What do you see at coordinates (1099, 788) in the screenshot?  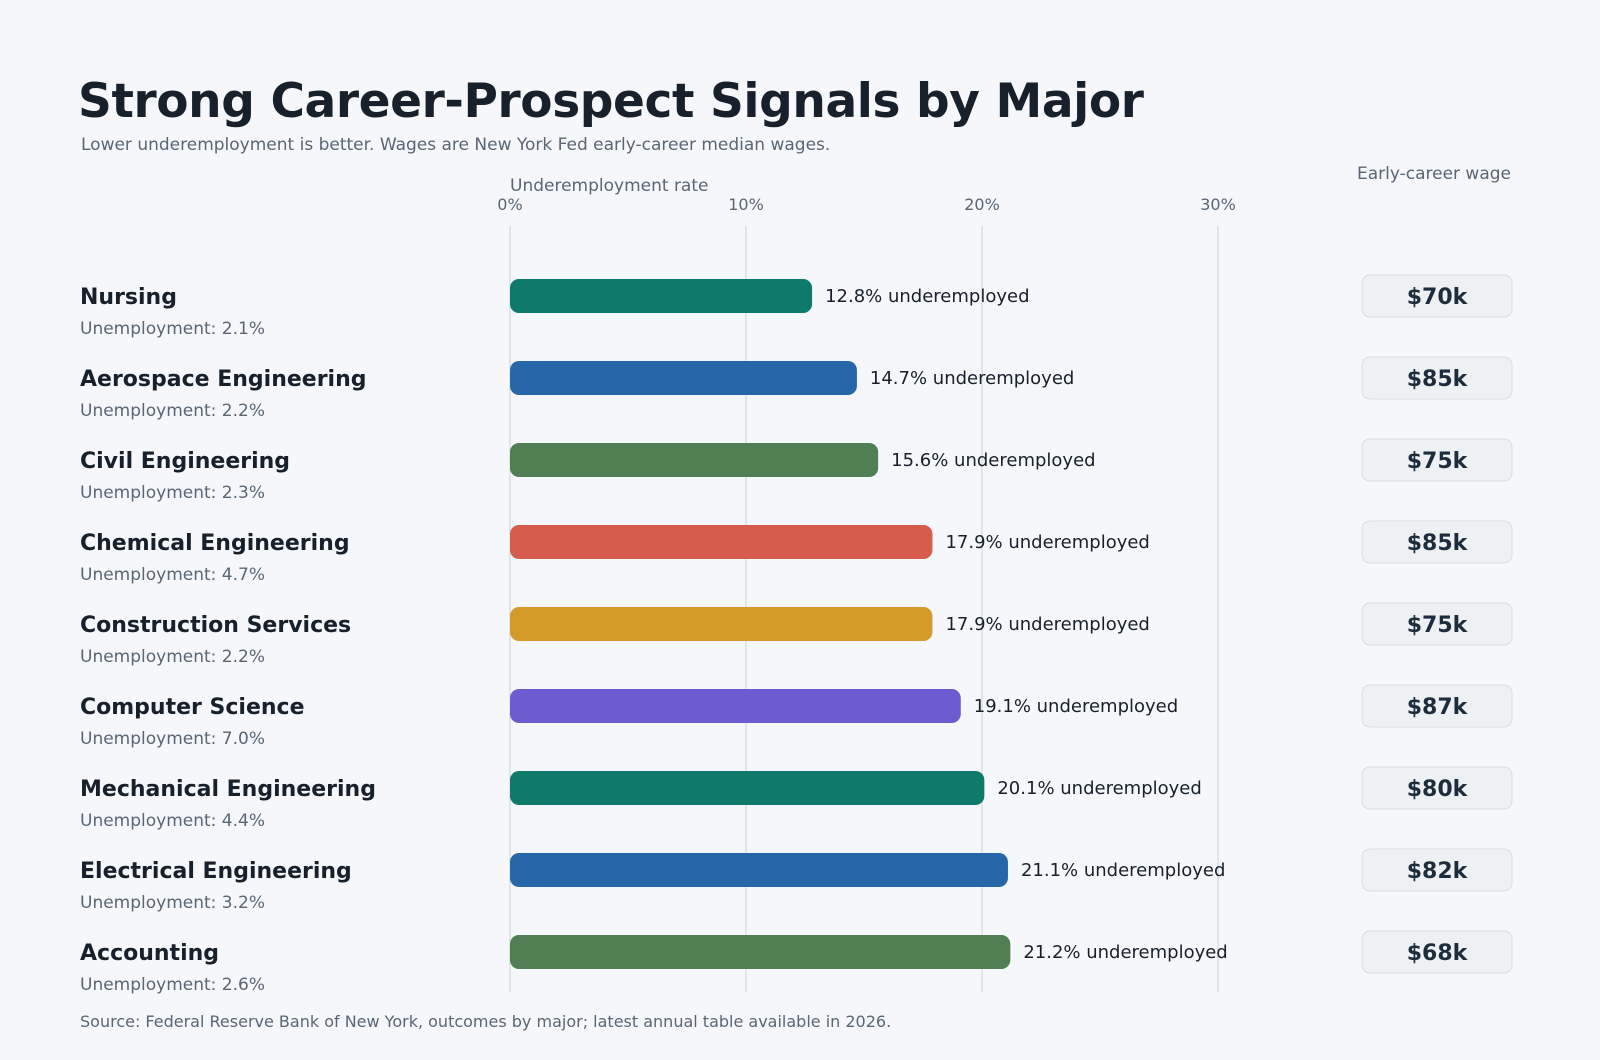 I see `bar-value-label: 20.1% underemployed` at bounding box center [1099, 788].